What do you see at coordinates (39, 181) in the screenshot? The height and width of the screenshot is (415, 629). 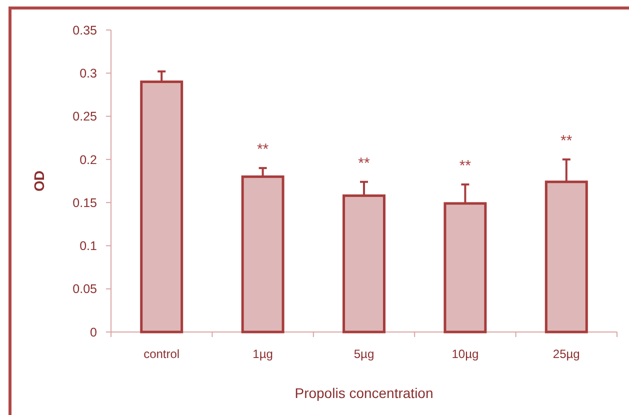 I see `y-axis-title: OD` at bounding box center [39, 181].